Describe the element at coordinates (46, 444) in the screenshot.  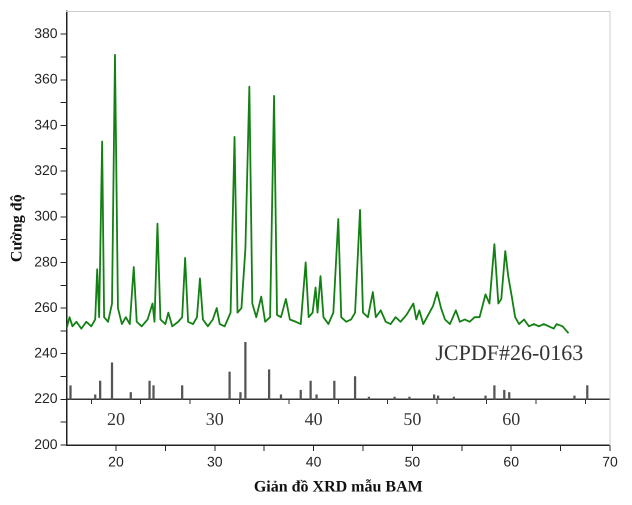
I see `y-tick-label: 200` at that location.